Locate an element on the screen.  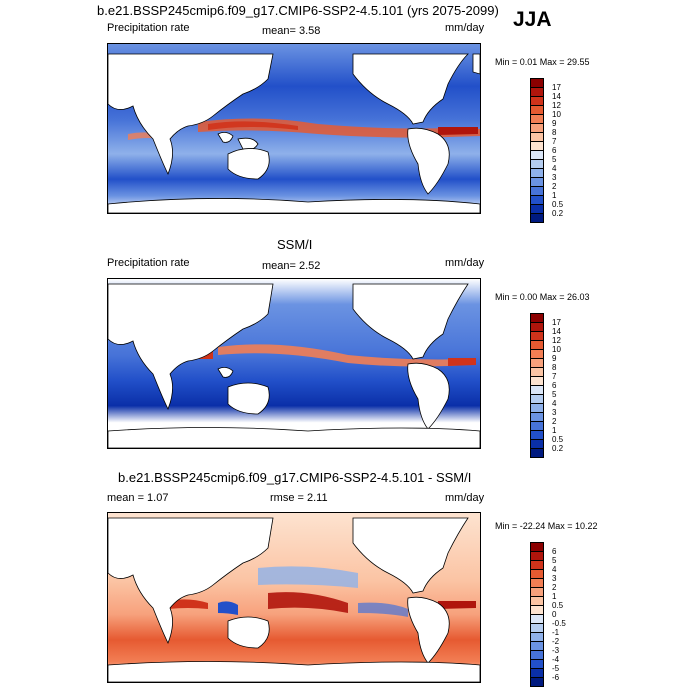
panel3-map is located at coordinates (294, 597).